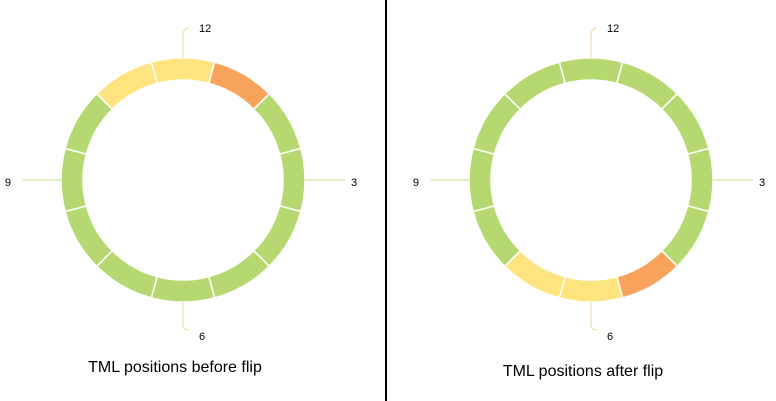  What do you see at coordinates (175, 367) in the screenshot?
I see `caption: TML positions before flip` at bounding box center [175, 367].